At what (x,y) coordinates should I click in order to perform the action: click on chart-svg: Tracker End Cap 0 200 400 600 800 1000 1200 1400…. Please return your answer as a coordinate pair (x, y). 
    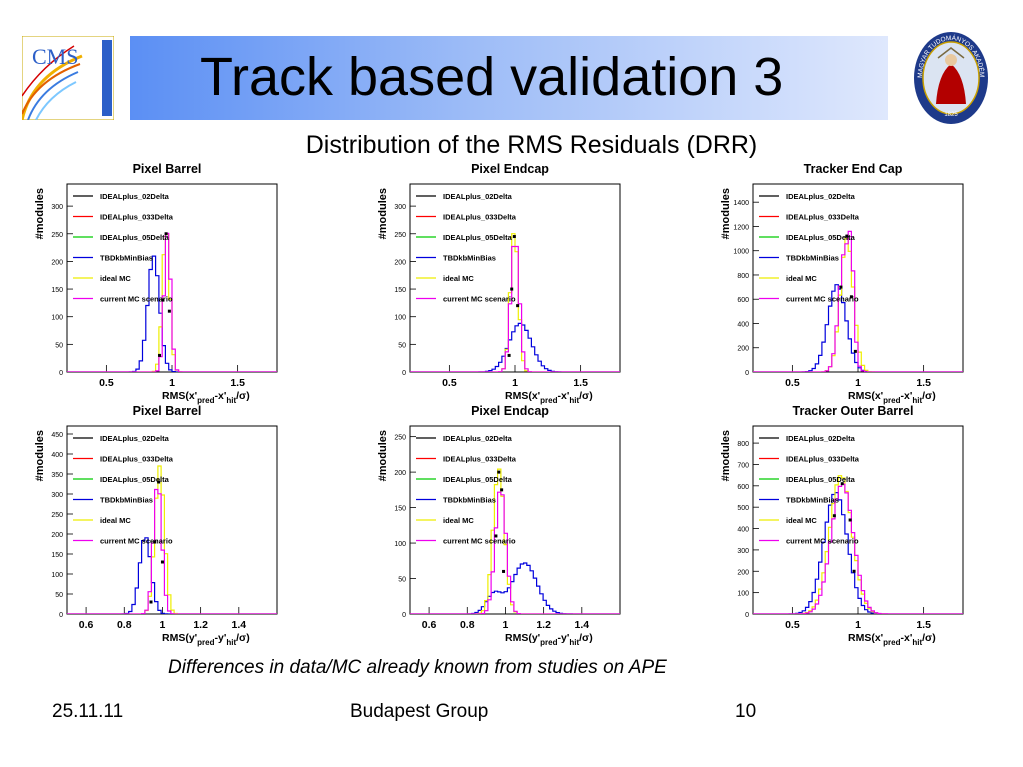
    Looking at the image, I should click on (842, 283).